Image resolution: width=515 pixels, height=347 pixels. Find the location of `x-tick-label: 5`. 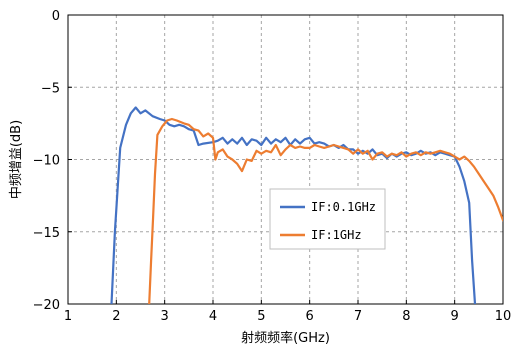

x-tick-label: 5 is located at coordinates (261, 316).